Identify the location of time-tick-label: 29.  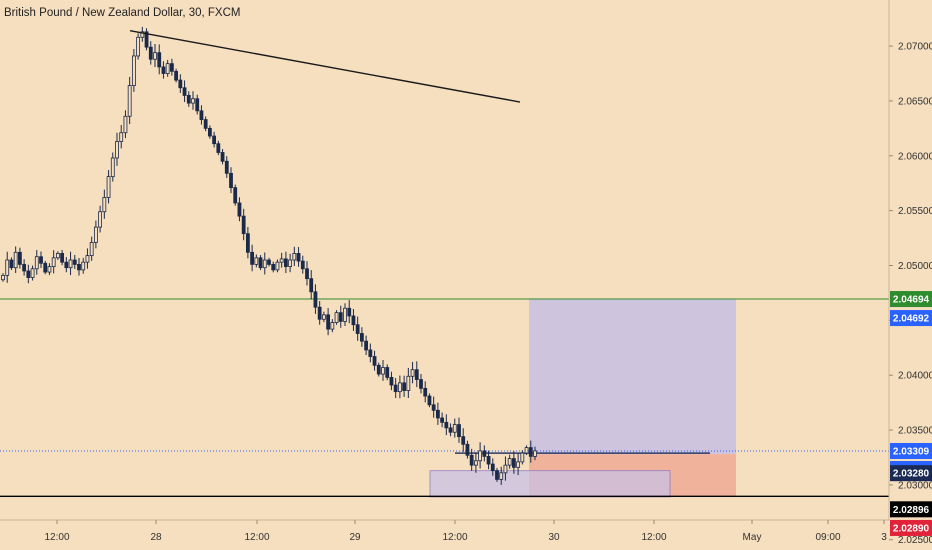
(355, 537).